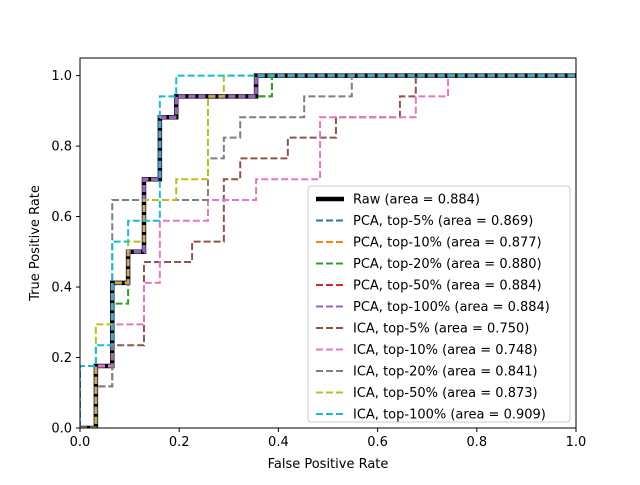 Image resolution: width=640 pixels, height=485 pixels. What do you see at coordinates (35, 243) in the screenshot?
I see `y-axis-title: True Positive Rate` at bounding box center [35, 243].